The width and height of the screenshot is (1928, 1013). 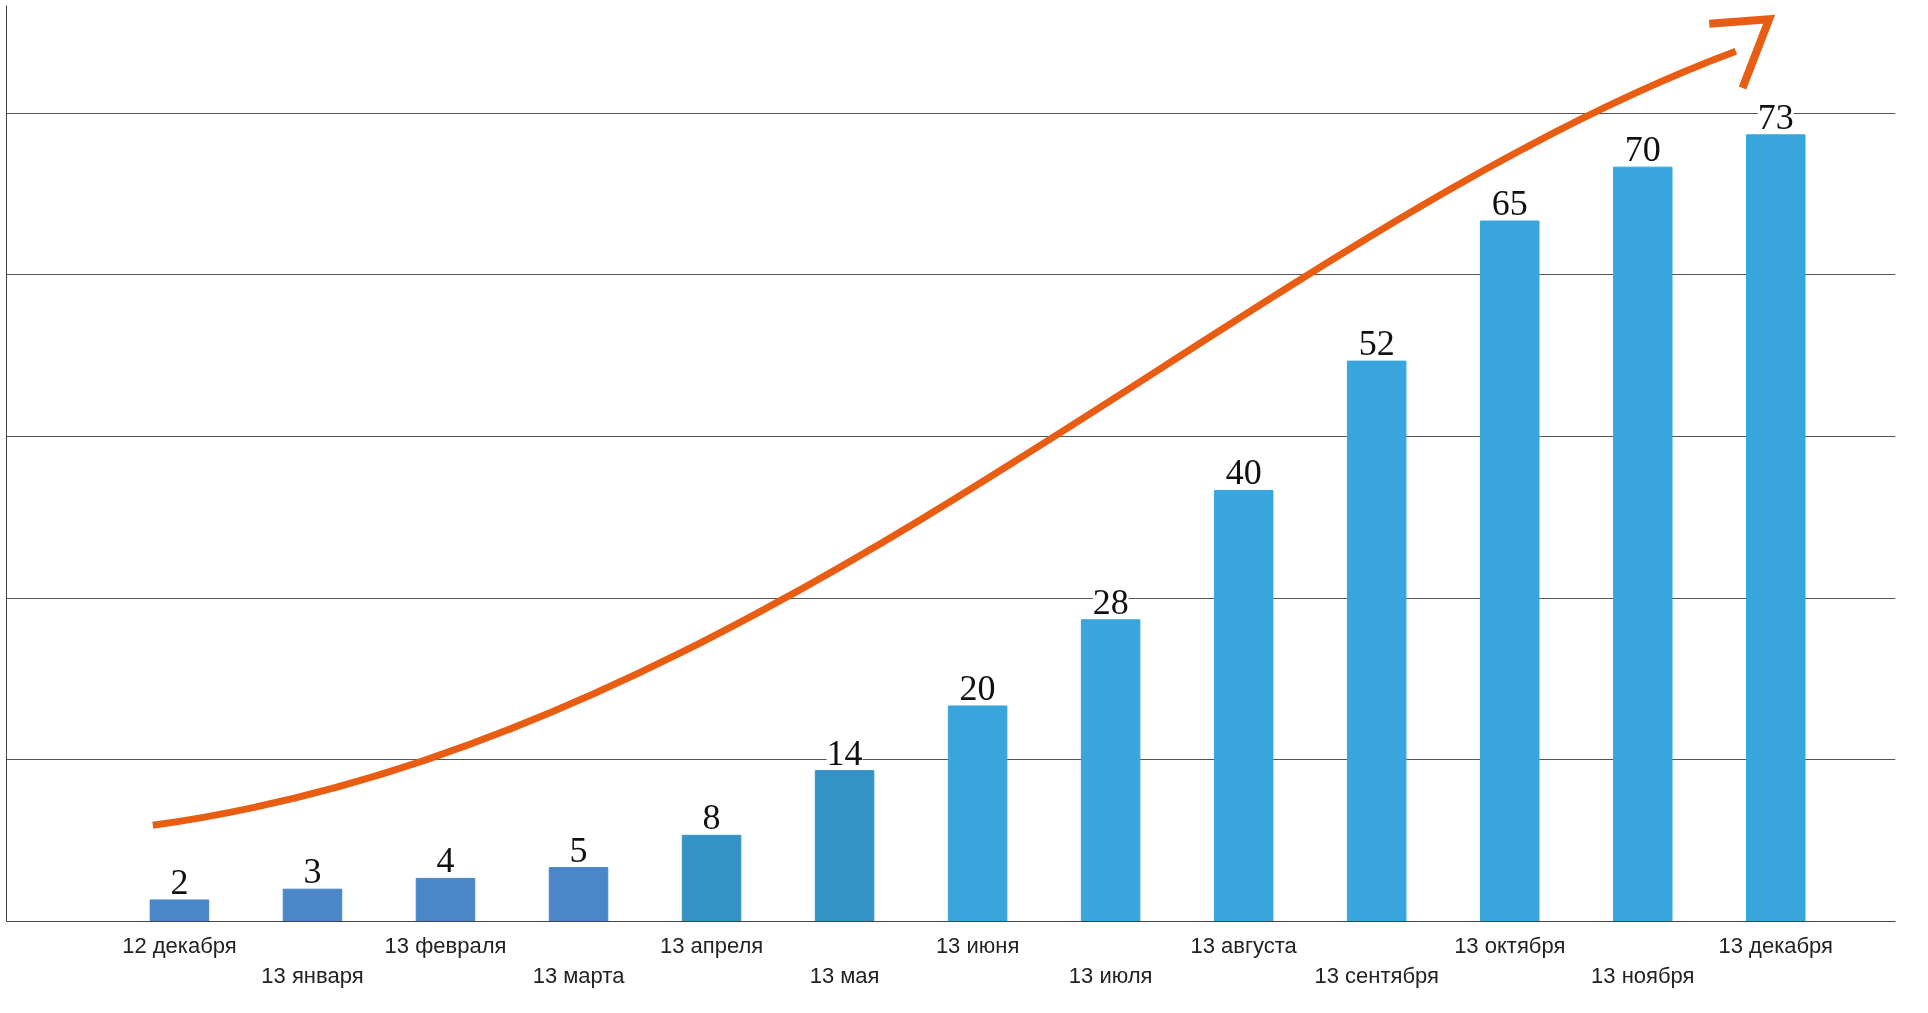 What do you see at coordinates (711, 817) in the screenshot?
I see `data-label: 8` at bounding box center [711, 817].